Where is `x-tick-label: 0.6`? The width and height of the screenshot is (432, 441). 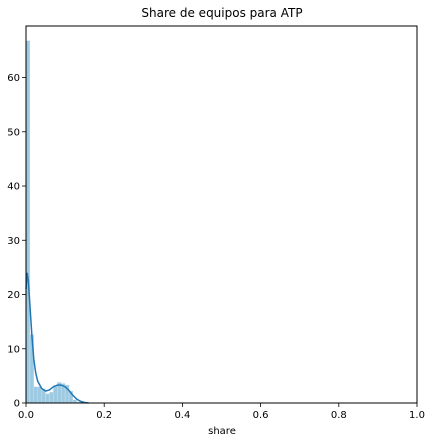
x-tick-label: 0.6 is located at coordinates (261, 415).